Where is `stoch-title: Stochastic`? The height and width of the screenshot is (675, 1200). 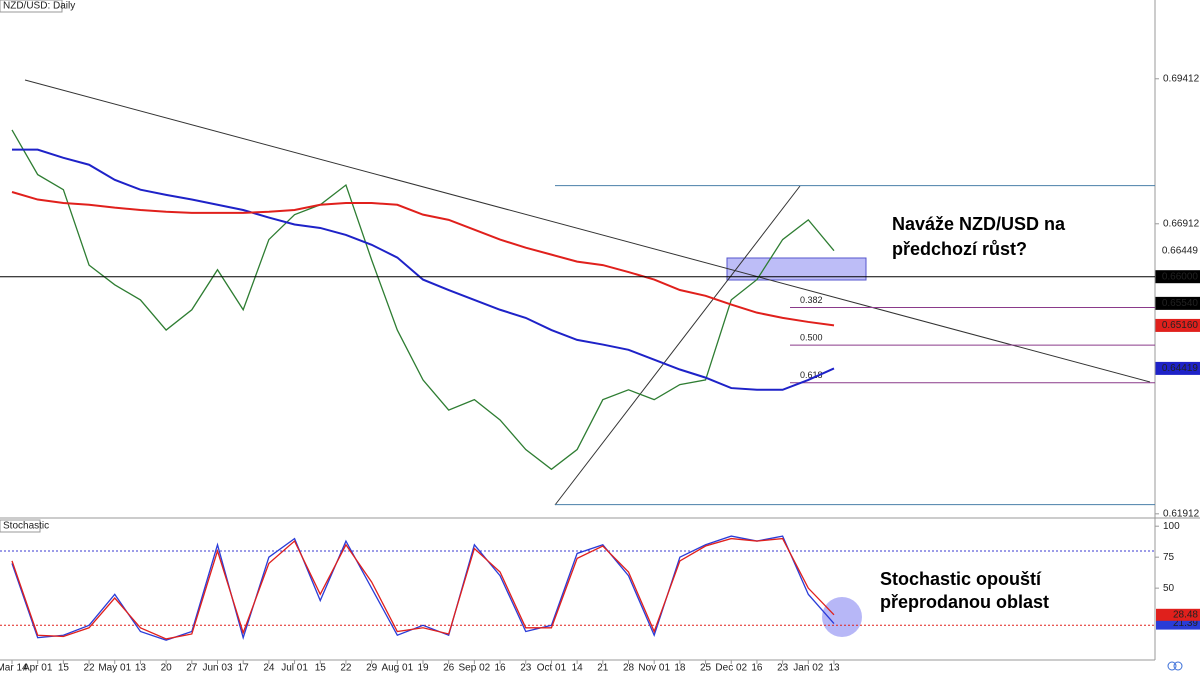
stoch-title: Stochastic is located at coordinates (26, 526).